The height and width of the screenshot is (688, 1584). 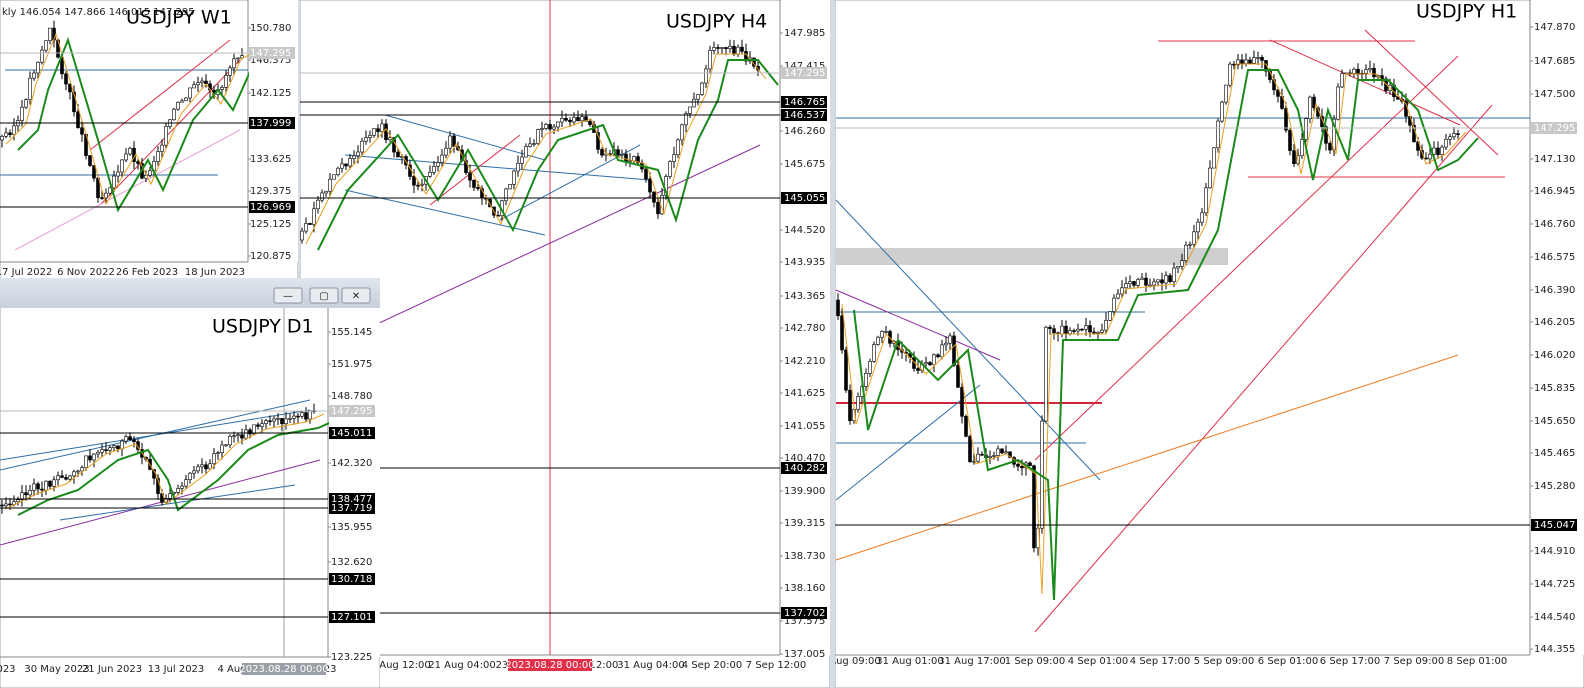 I want to click on price-label: 135.955, so click(x=351, y=527).